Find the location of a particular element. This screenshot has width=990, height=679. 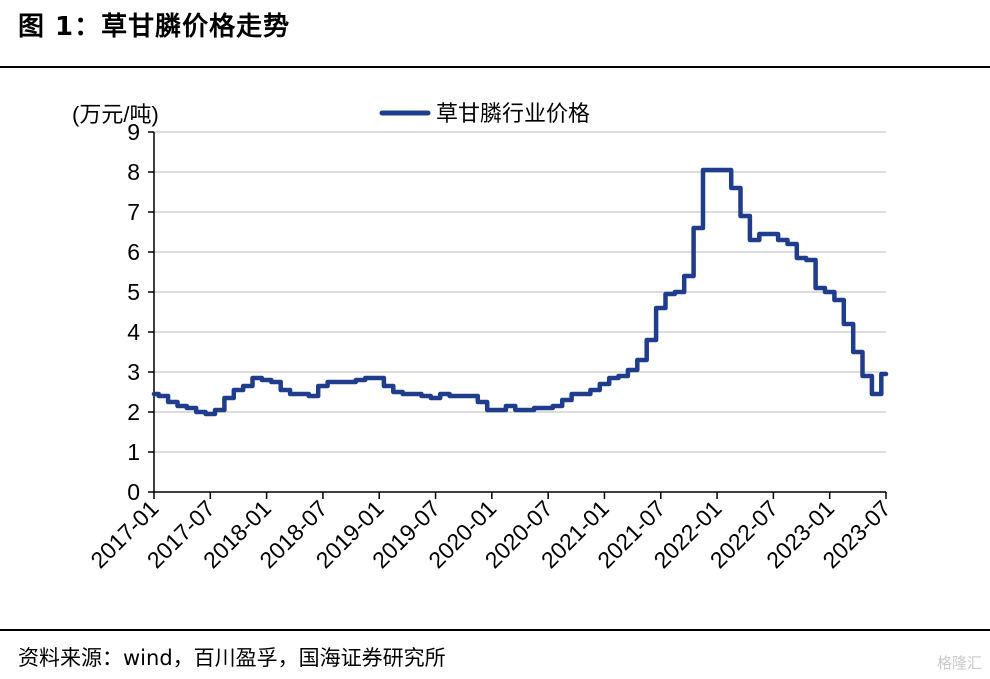

y-tick-label: 5 is located at coordinates (133, 292).